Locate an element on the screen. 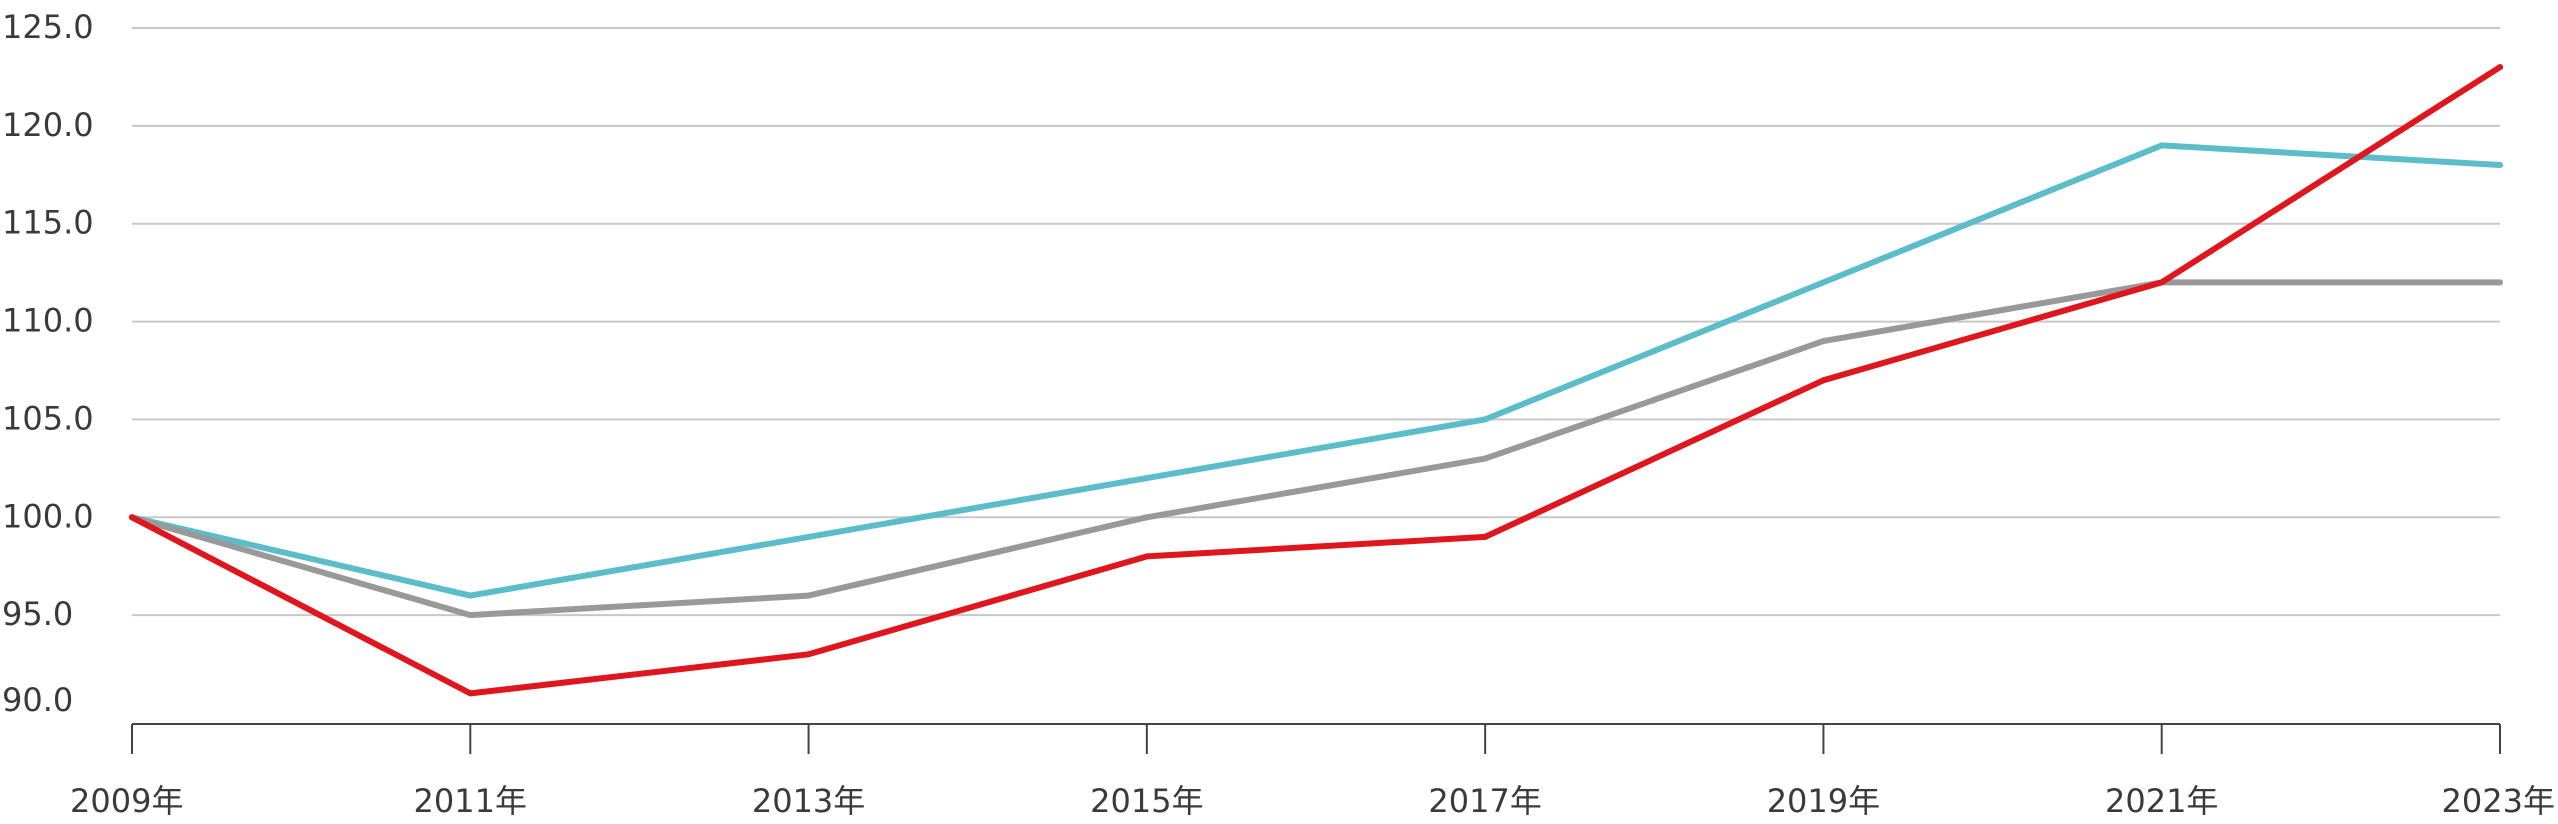 This screenshot has width=2558, height=824. x-tick-label: 2011年 is located at coordinates (470, 801).